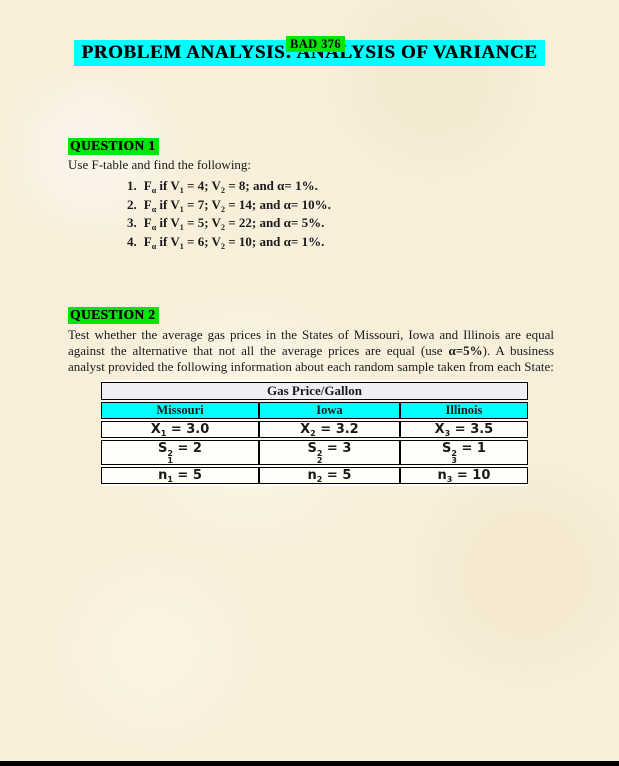 Image resolution: width=619 pixels, height=766 pixels. What do you see at coordinates (463, 430) in the screenshot?
I see `table-cell-mean-illinois: X3 = 3.5` at bounding box center [463, 430].